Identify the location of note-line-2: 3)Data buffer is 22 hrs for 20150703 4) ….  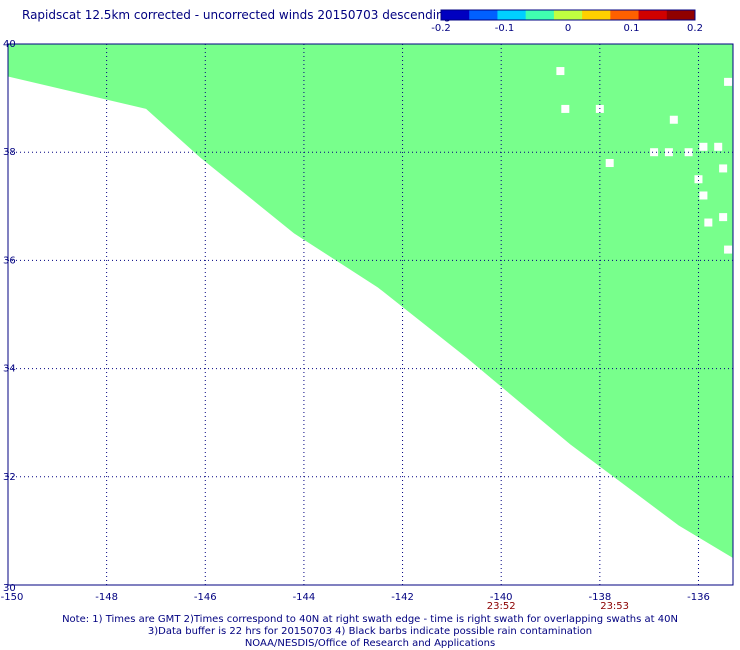
(370, 631).